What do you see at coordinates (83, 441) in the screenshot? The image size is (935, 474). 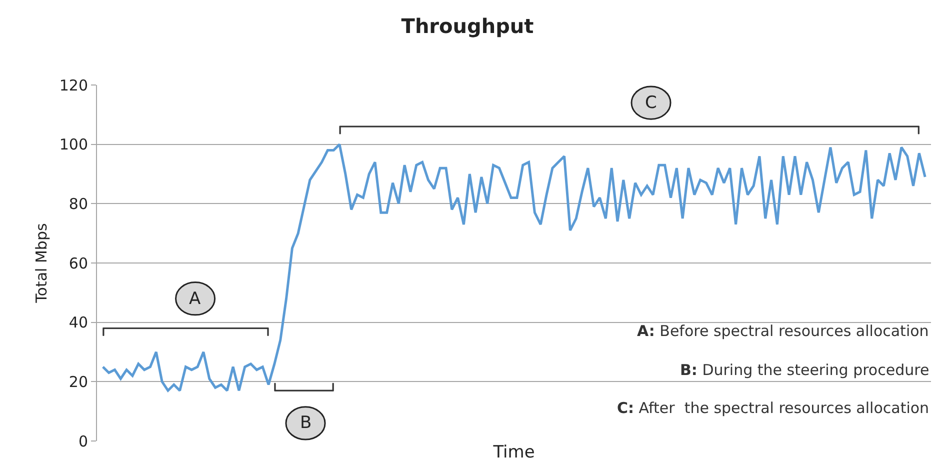 I see `y-tick-label: 0` at bounding box center [83, 441].